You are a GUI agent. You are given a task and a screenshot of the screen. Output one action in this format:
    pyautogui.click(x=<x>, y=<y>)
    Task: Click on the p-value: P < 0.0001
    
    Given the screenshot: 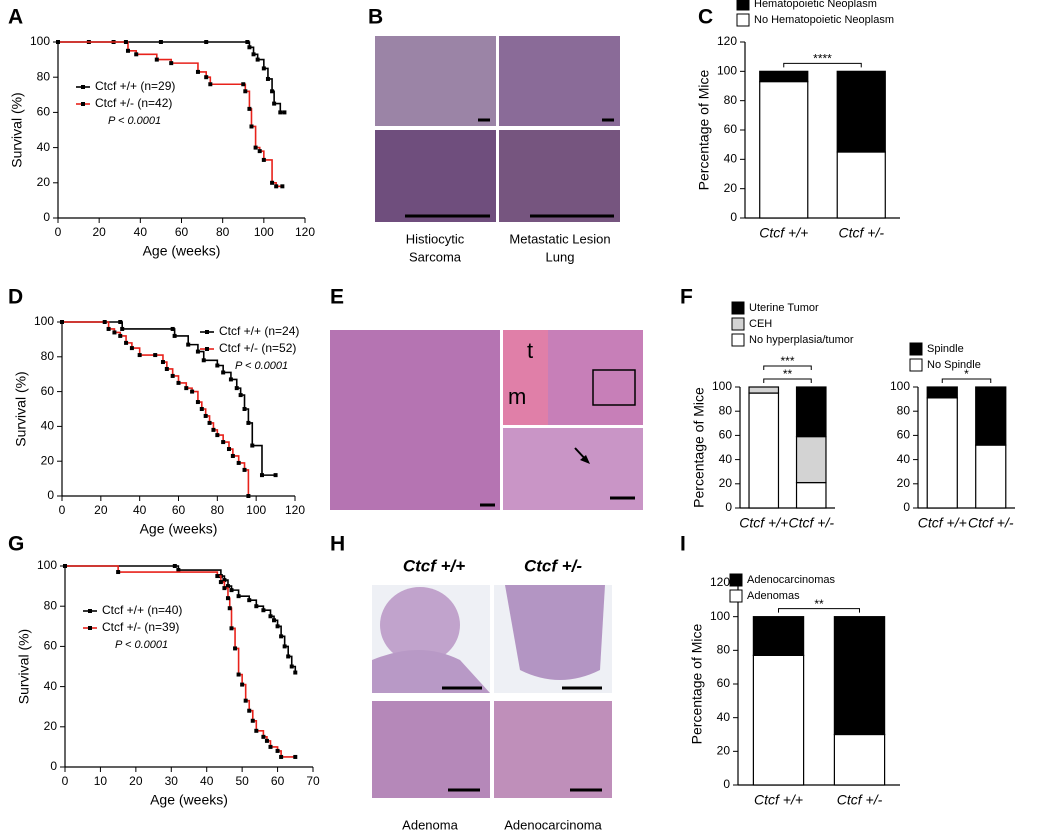 What is the action you would take?
    pyautogui.click(x=261, y=366)
    